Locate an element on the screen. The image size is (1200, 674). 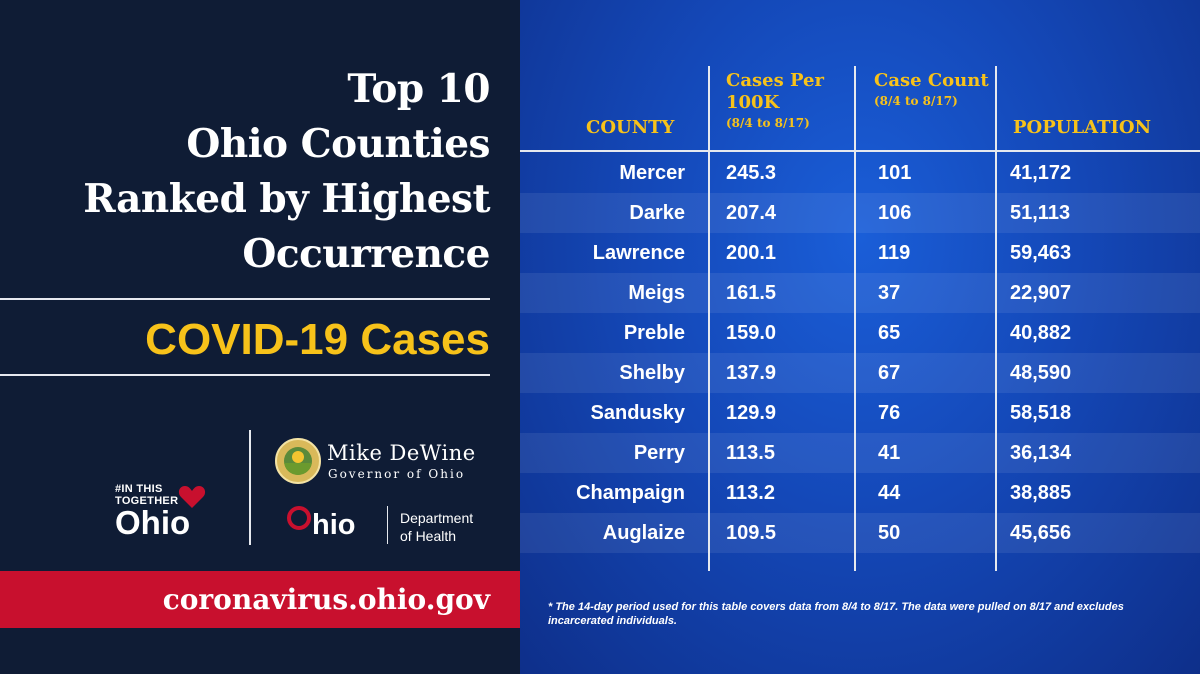
url-banner: coronavirus.ohio.gov is located at coordinates (260, 599).